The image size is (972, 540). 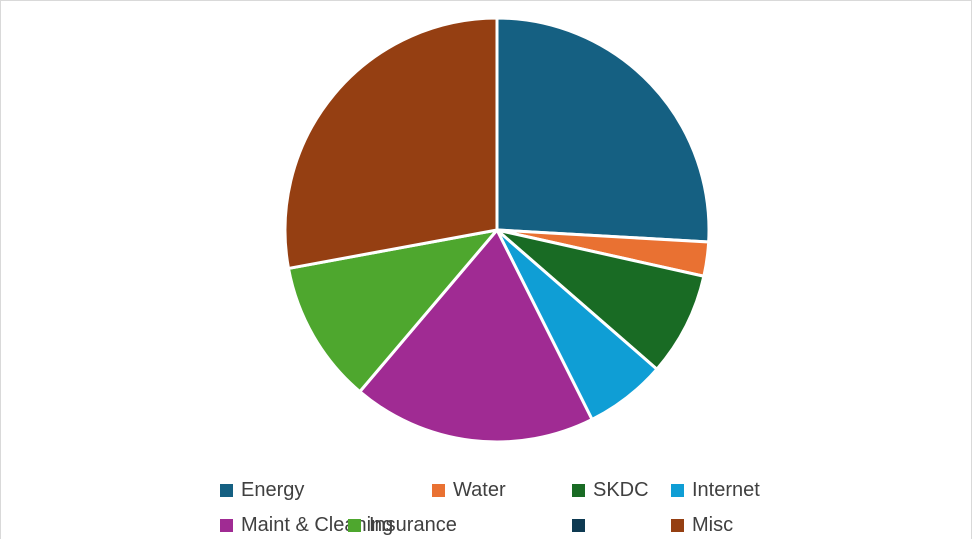 I want to click on pie-slice-misc, so click(x=391, y=143).